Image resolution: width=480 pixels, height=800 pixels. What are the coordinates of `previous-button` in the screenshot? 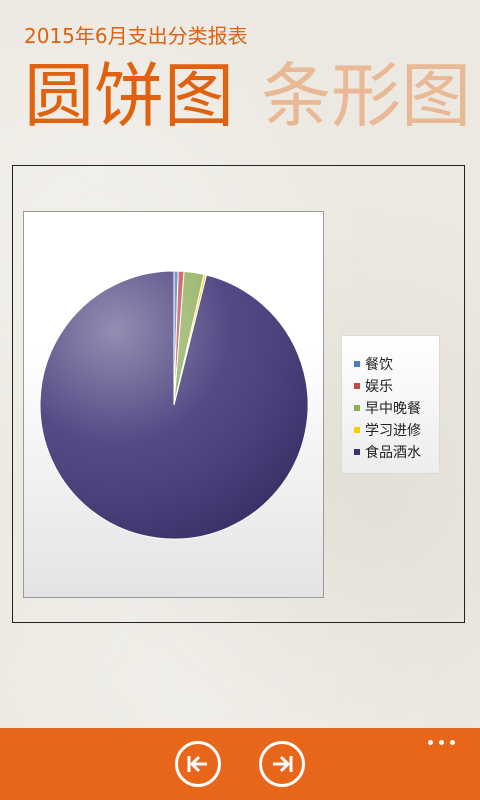 It's located at (198, 764).